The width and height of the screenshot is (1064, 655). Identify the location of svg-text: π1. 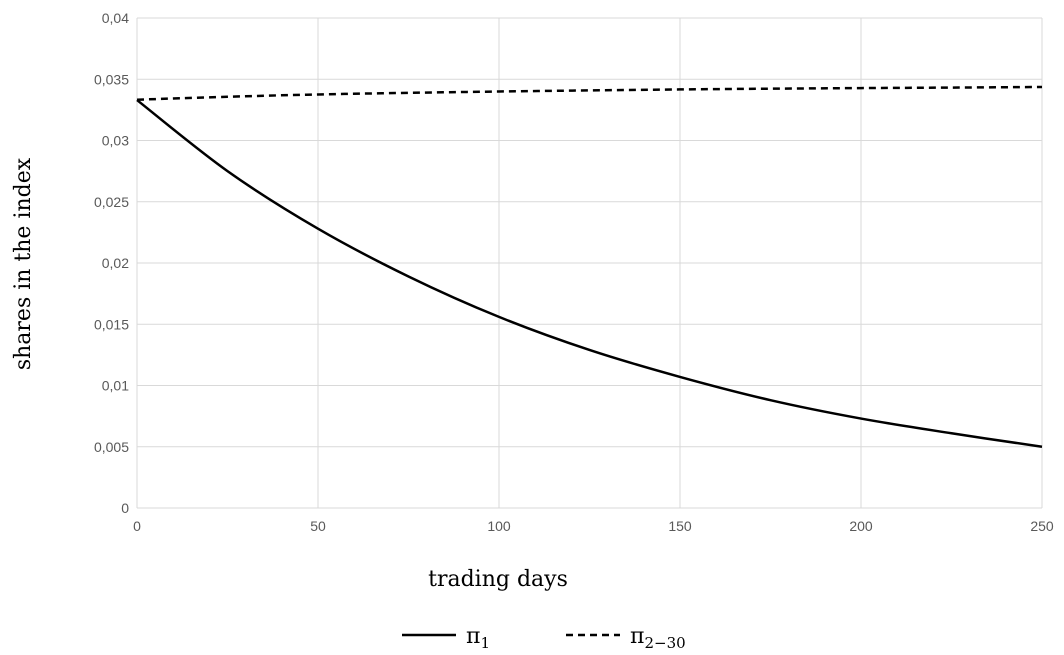
(478, 638).